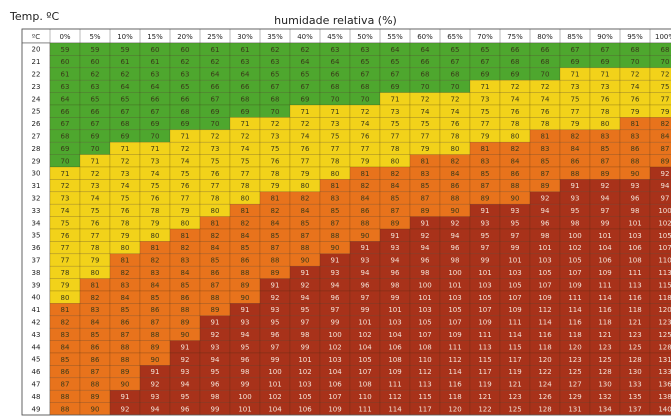  What do you see at coordinates (275, 248) in the screenshot?
I see `cell-value-label: 87` at bounding box center [275, 248].